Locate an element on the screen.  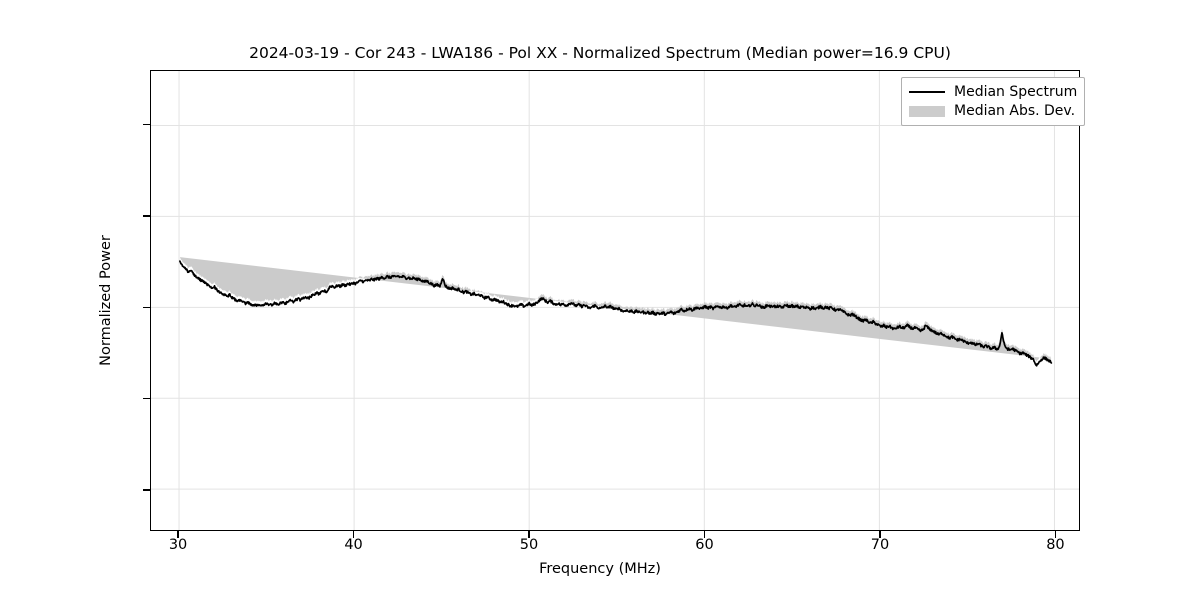
legend-item-median-spectrum: Median Spectrum is located at coordinates (993, 91).